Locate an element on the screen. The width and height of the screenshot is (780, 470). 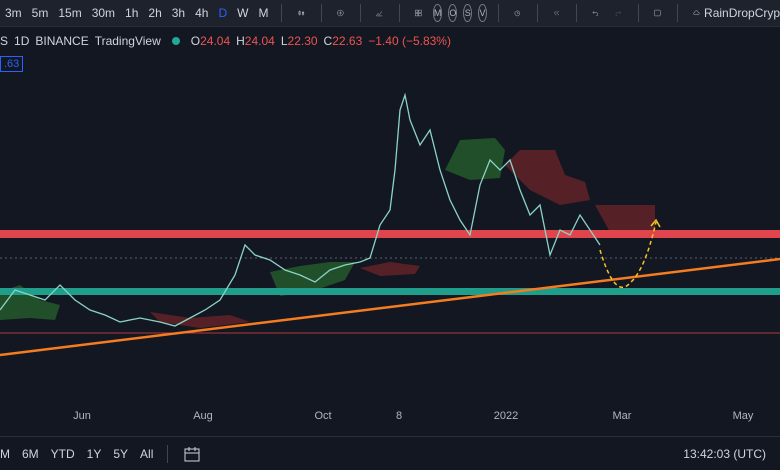
alert-icon is located at coordinates (517, 13).